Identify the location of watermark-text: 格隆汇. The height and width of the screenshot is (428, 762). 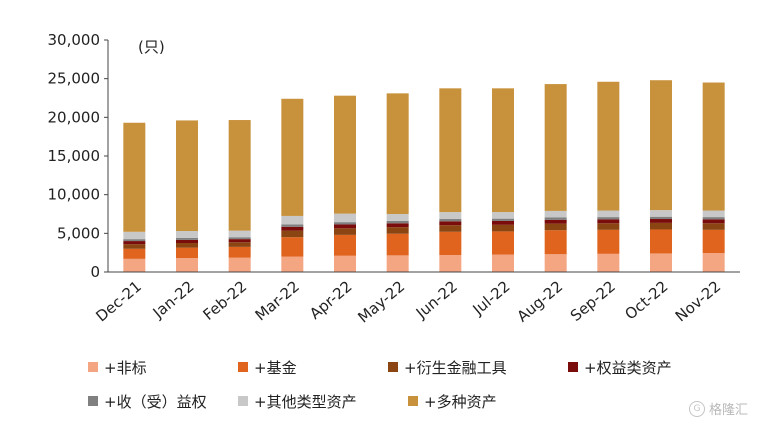
(728, 410).